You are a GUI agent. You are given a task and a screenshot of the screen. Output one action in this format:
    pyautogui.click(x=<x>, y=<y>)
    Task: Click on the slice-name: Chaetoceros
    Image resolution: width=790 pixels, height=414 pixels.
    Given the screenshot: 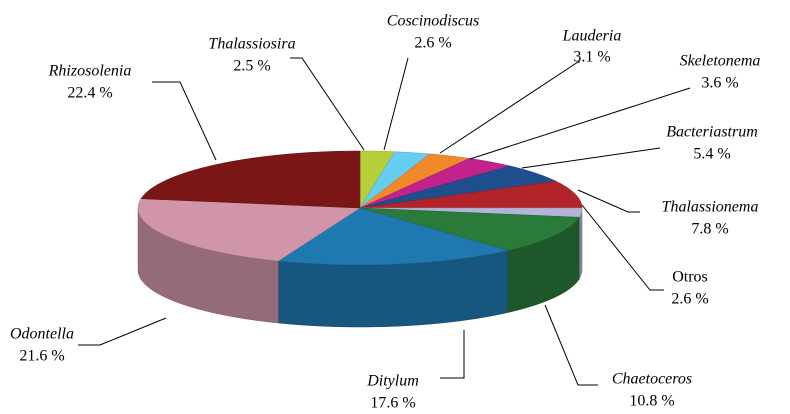 What is the action you would take?
    pyautogui.click(x=652, y=379)
    